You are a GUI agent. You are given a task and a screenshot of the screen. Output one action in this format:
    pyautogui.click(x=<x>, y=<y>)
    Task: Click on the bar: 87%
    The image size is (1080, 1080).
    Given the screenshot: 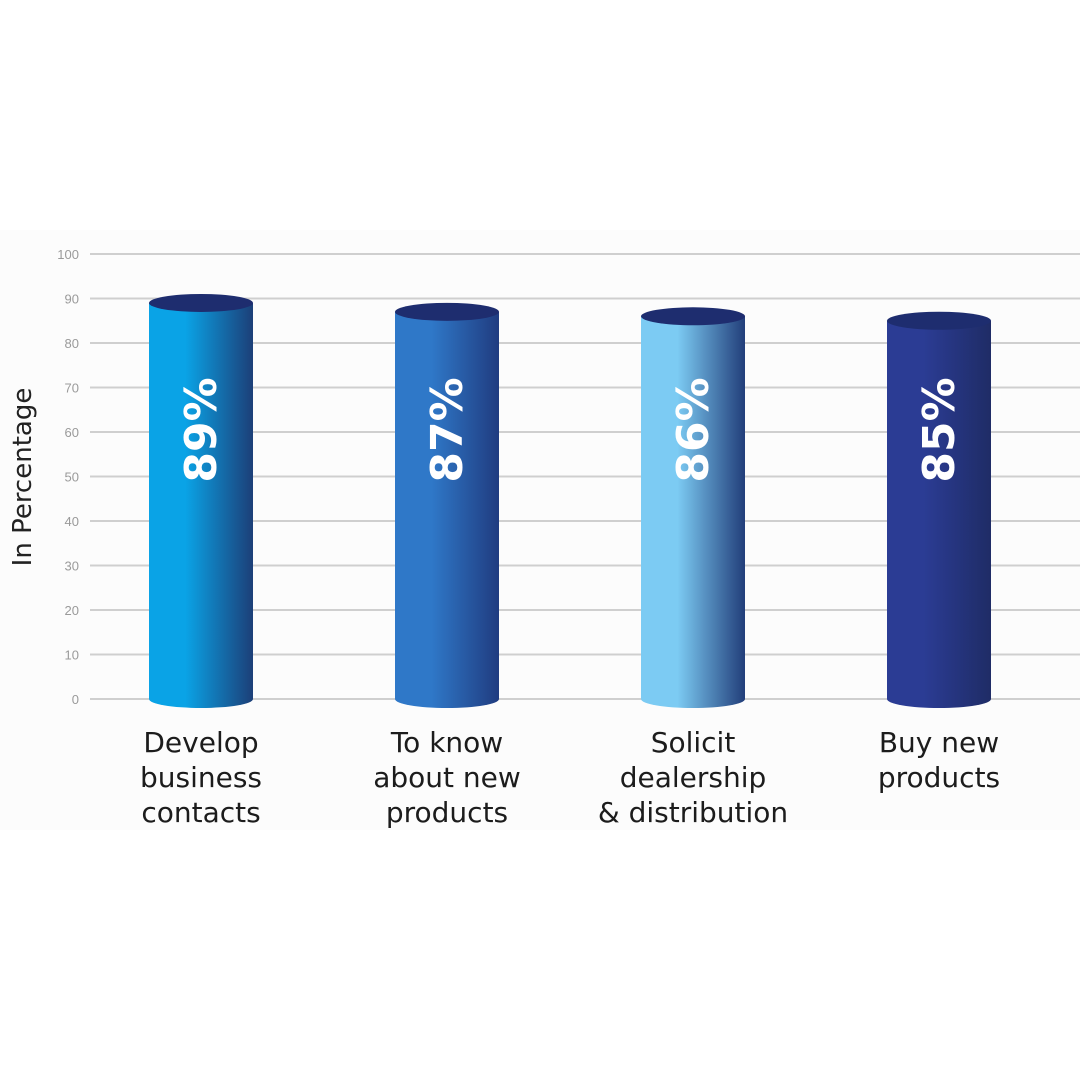 What is the action you would take?
    pyautogui.click(x=447, y=505)
    